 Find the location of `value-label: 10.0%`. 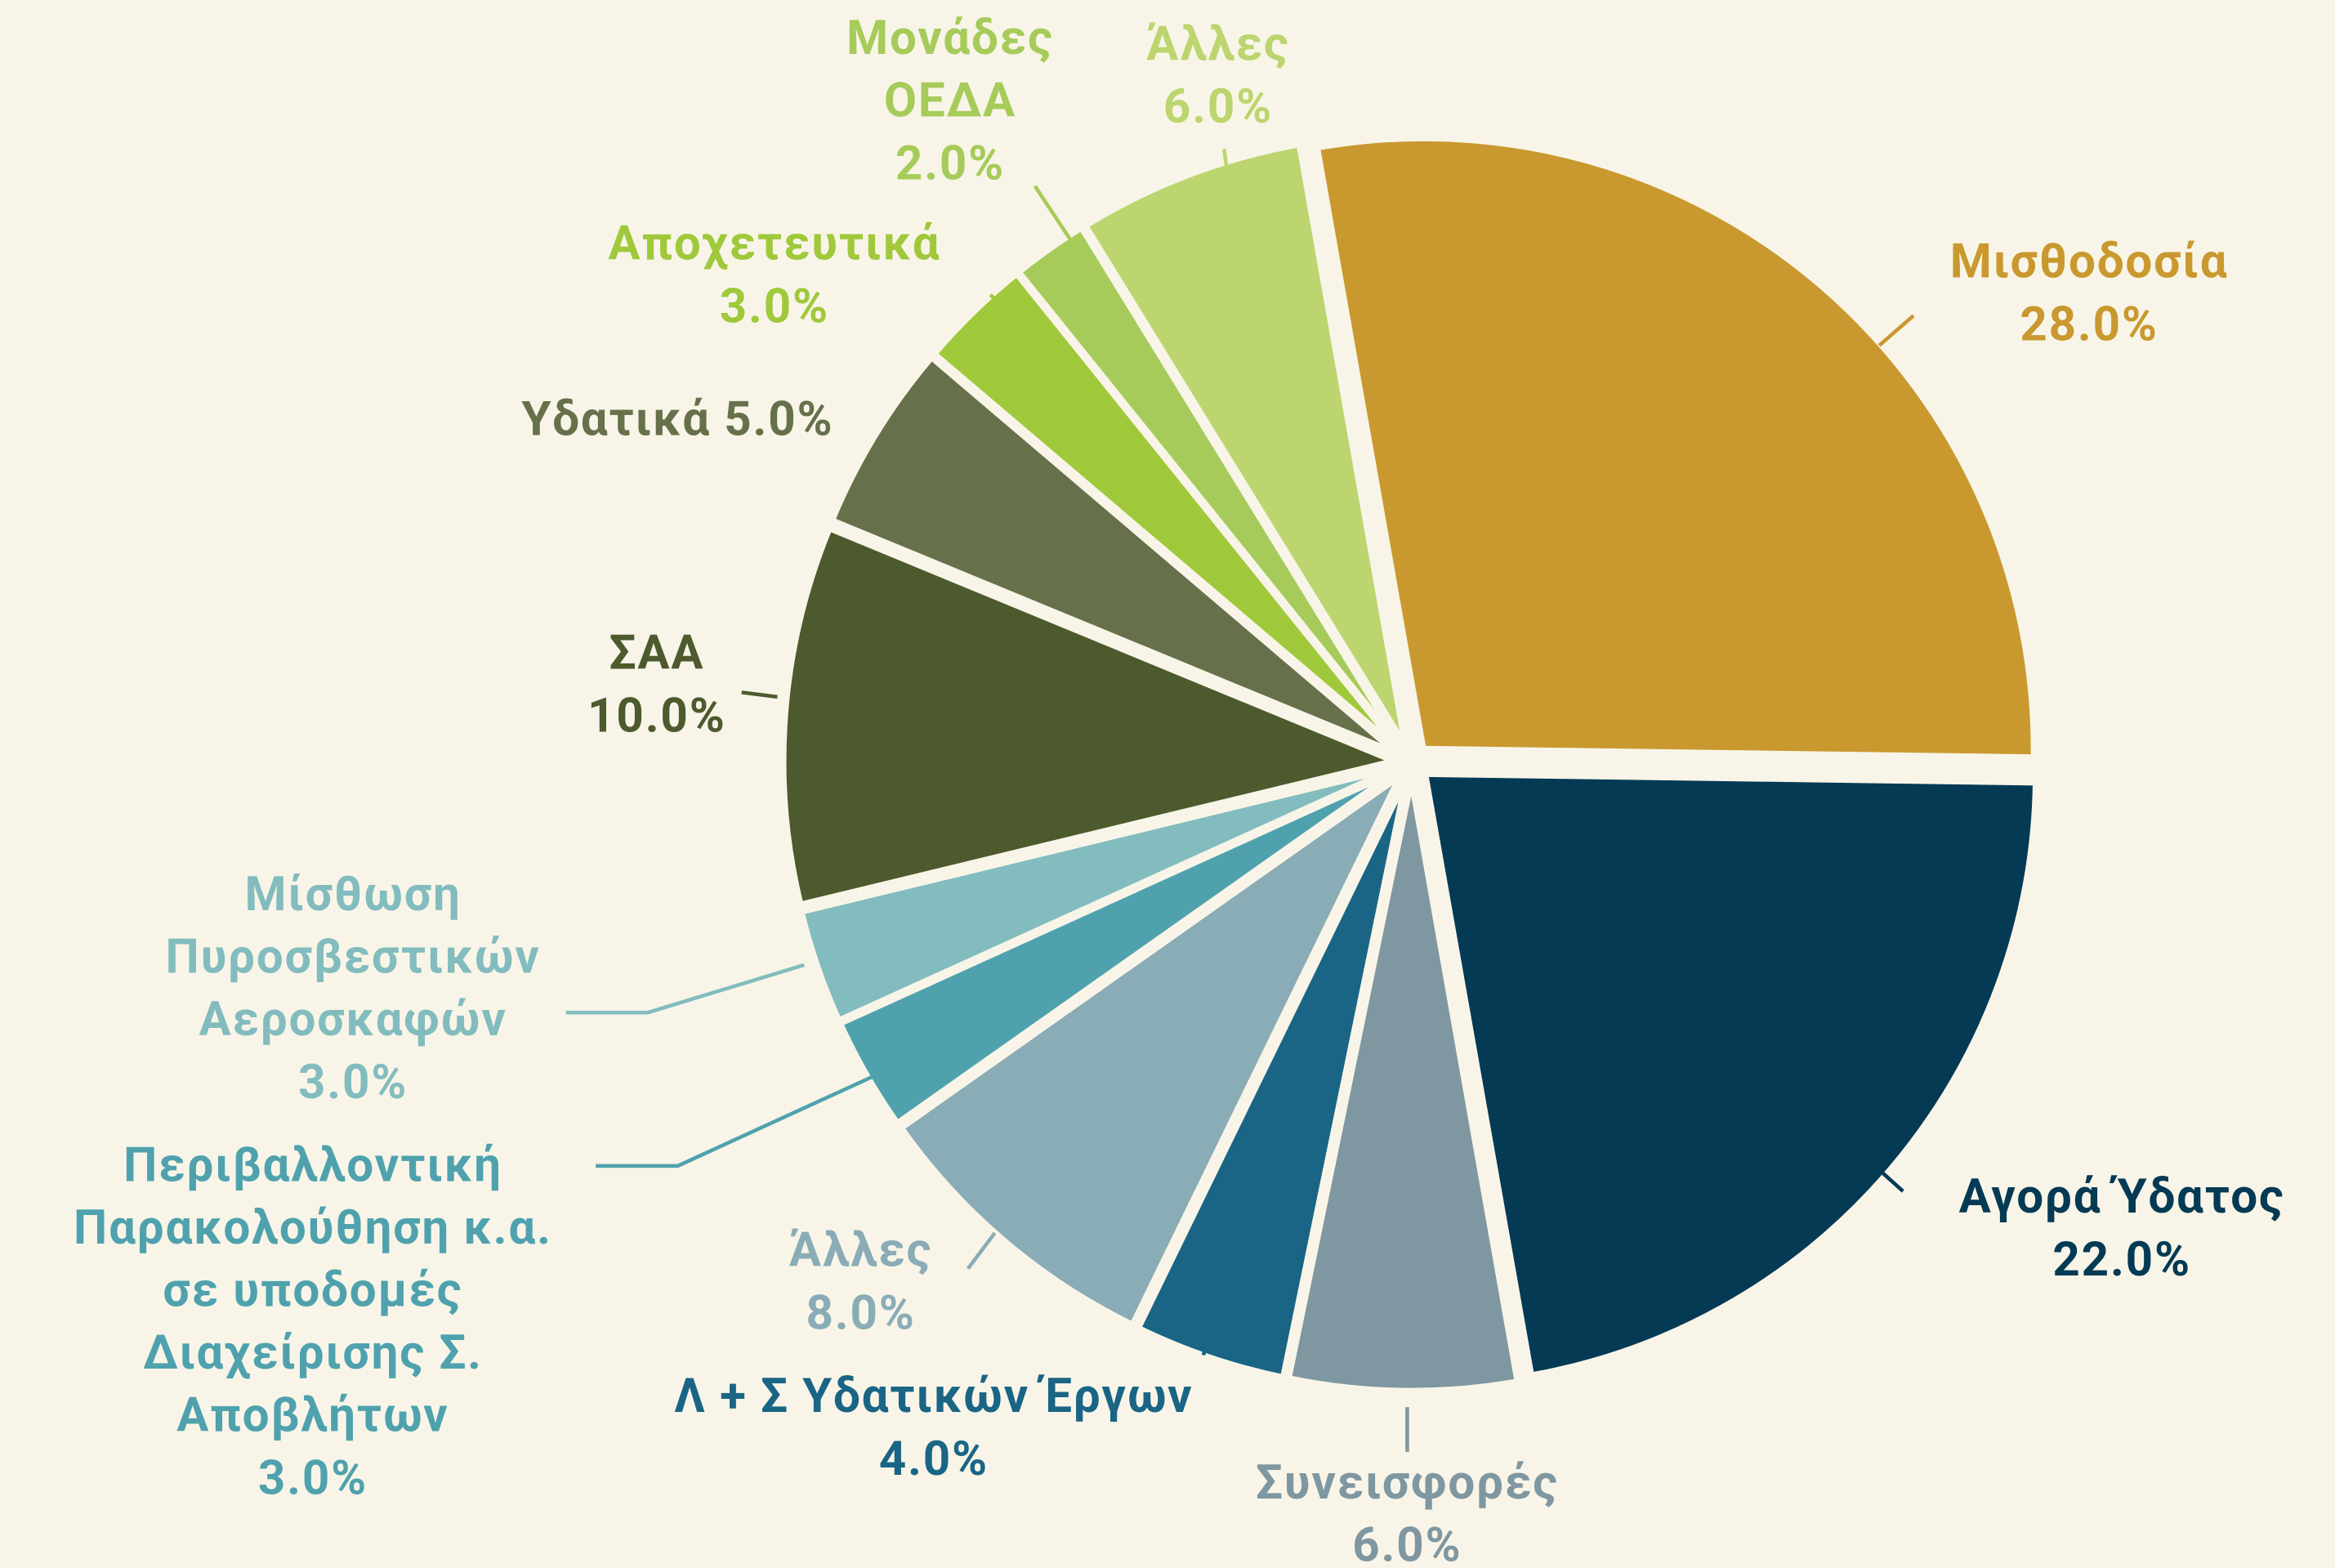

value-label: 10.0% is located at coordinates (656, 716).